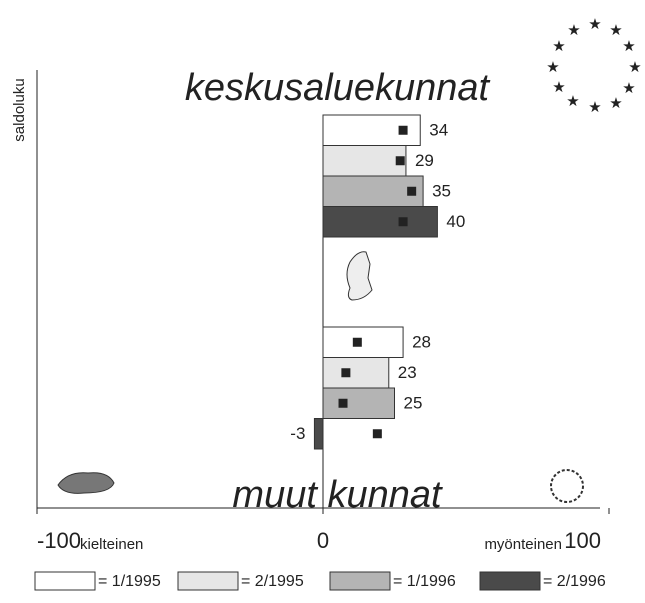 This screenshot has width=645, height=603. Describe the element at coordinates (421, 342) in the screenshot. I see `value-label: 28` at that location.